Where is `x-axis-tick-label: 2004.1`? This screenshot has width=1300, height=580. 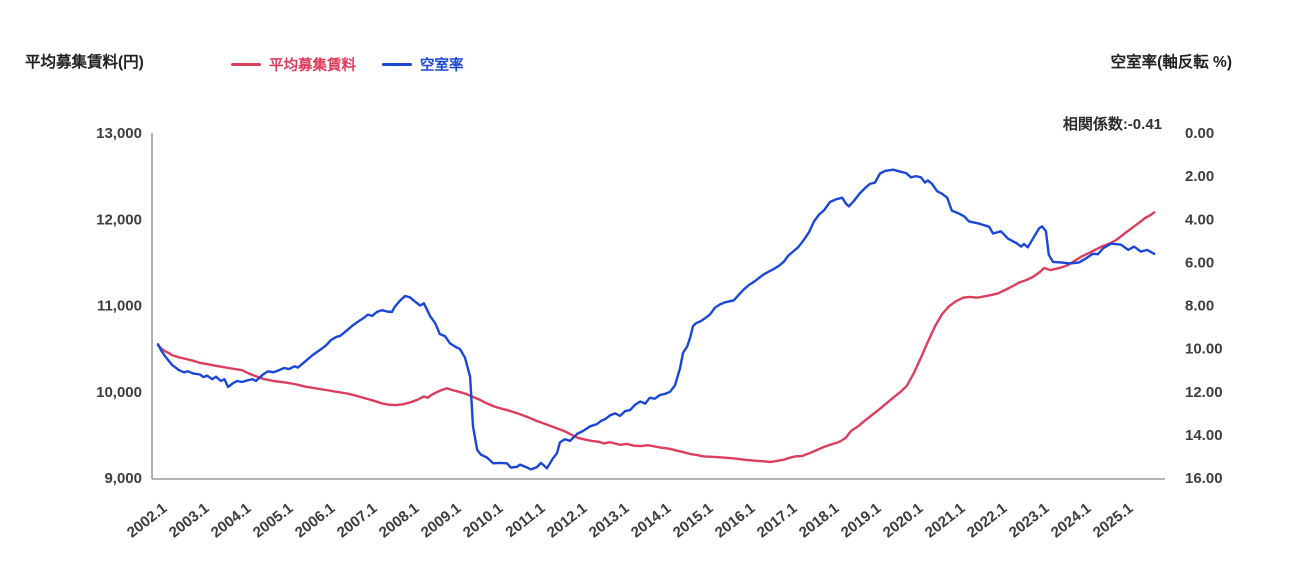
x-axis-tick-label: 2004.1 is located at coordinates (231, 521).